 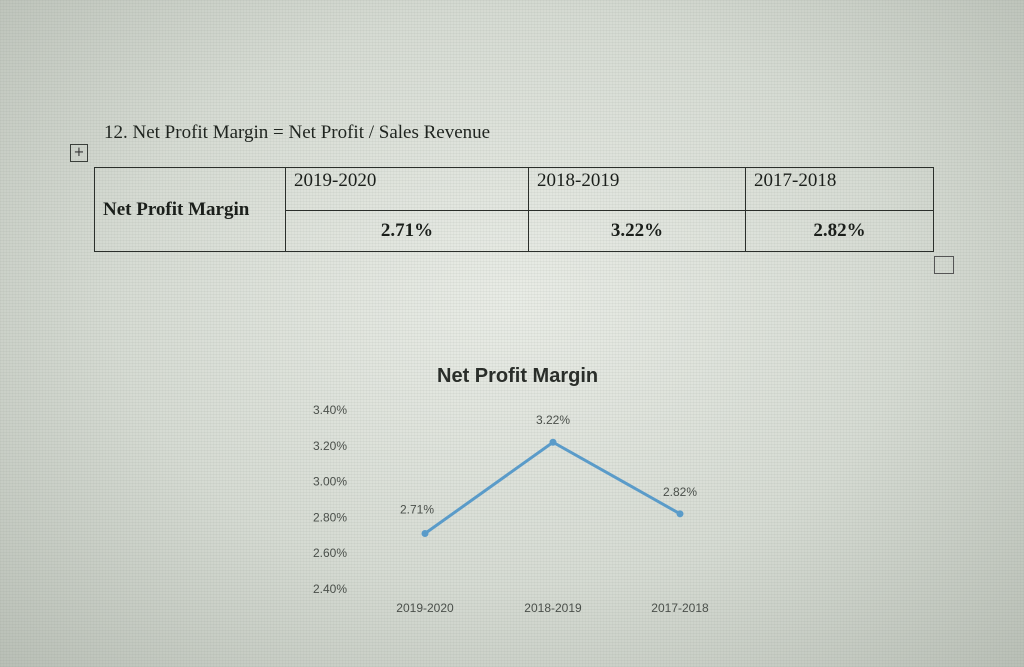 What do you see at coordinates (330, 446) in the screenshot?
I see `y-tick-label: 3.20%` at bounding box center [330, 446].